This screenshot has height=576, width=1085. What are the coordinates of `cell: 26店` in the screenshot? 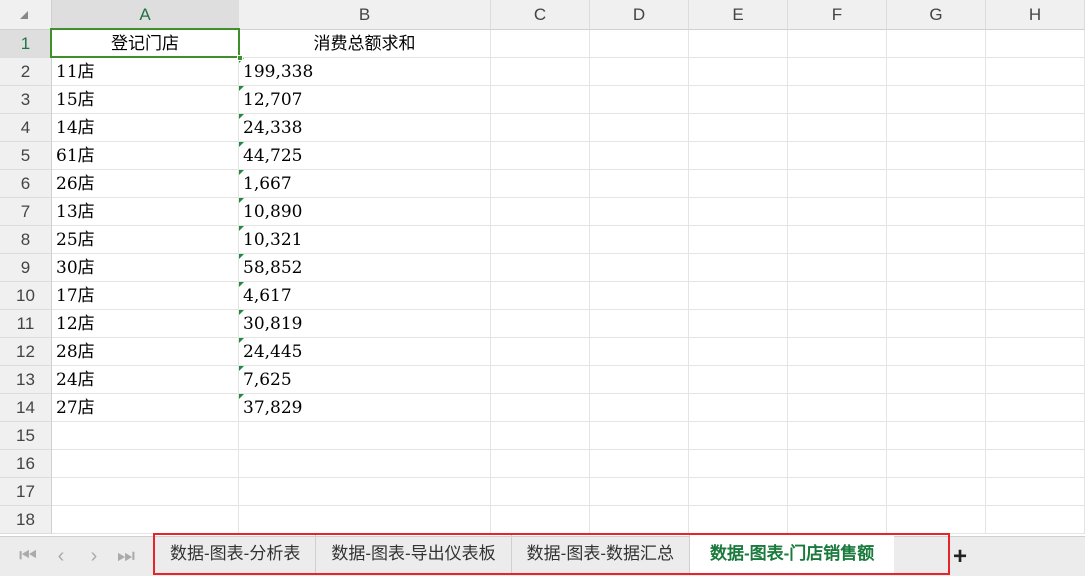 It's located at (145, 184).